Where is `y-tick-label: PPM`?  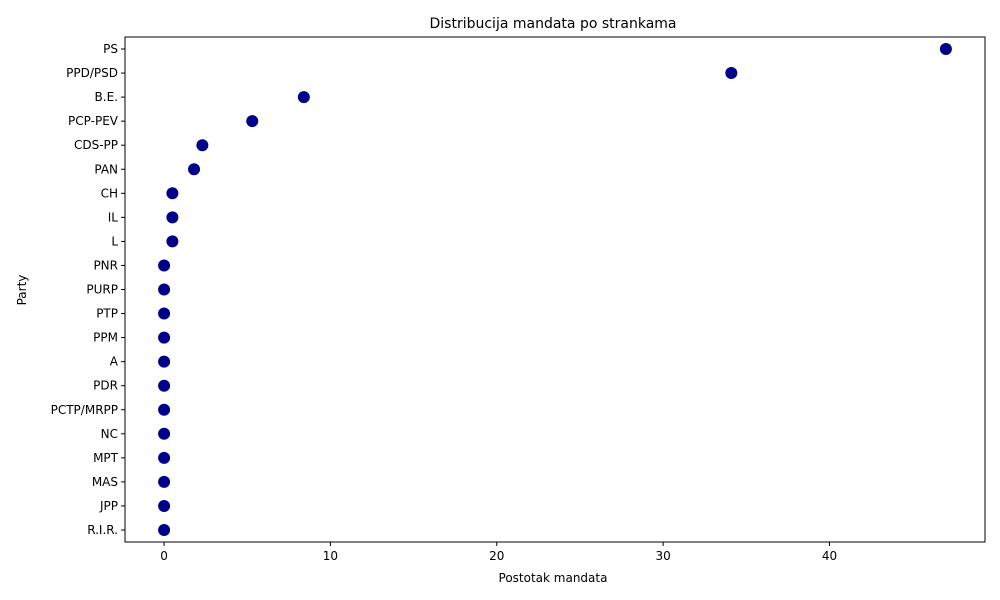 y-tick-label: PPM is located at coordinates (105, 338).